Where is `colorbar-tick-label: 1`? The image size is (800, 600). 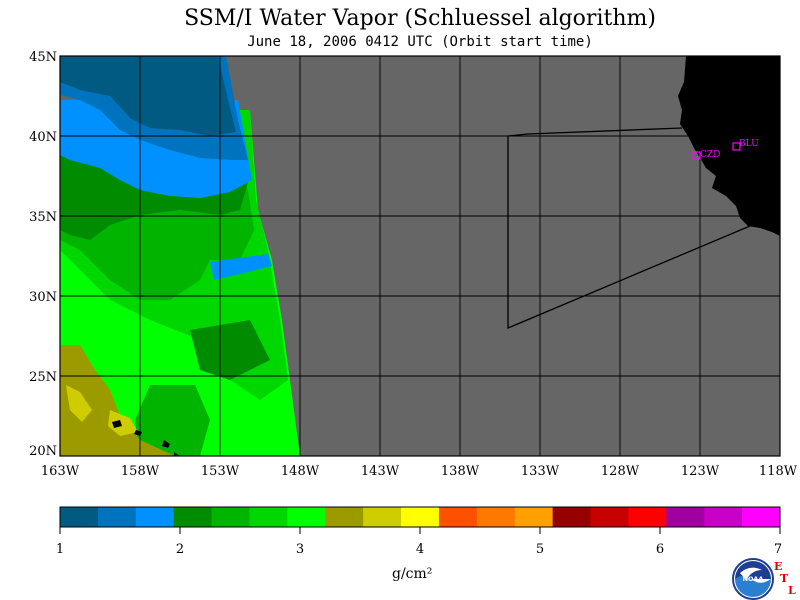
colorbar-tick-label: 1 is located at coordinates (60, 549).